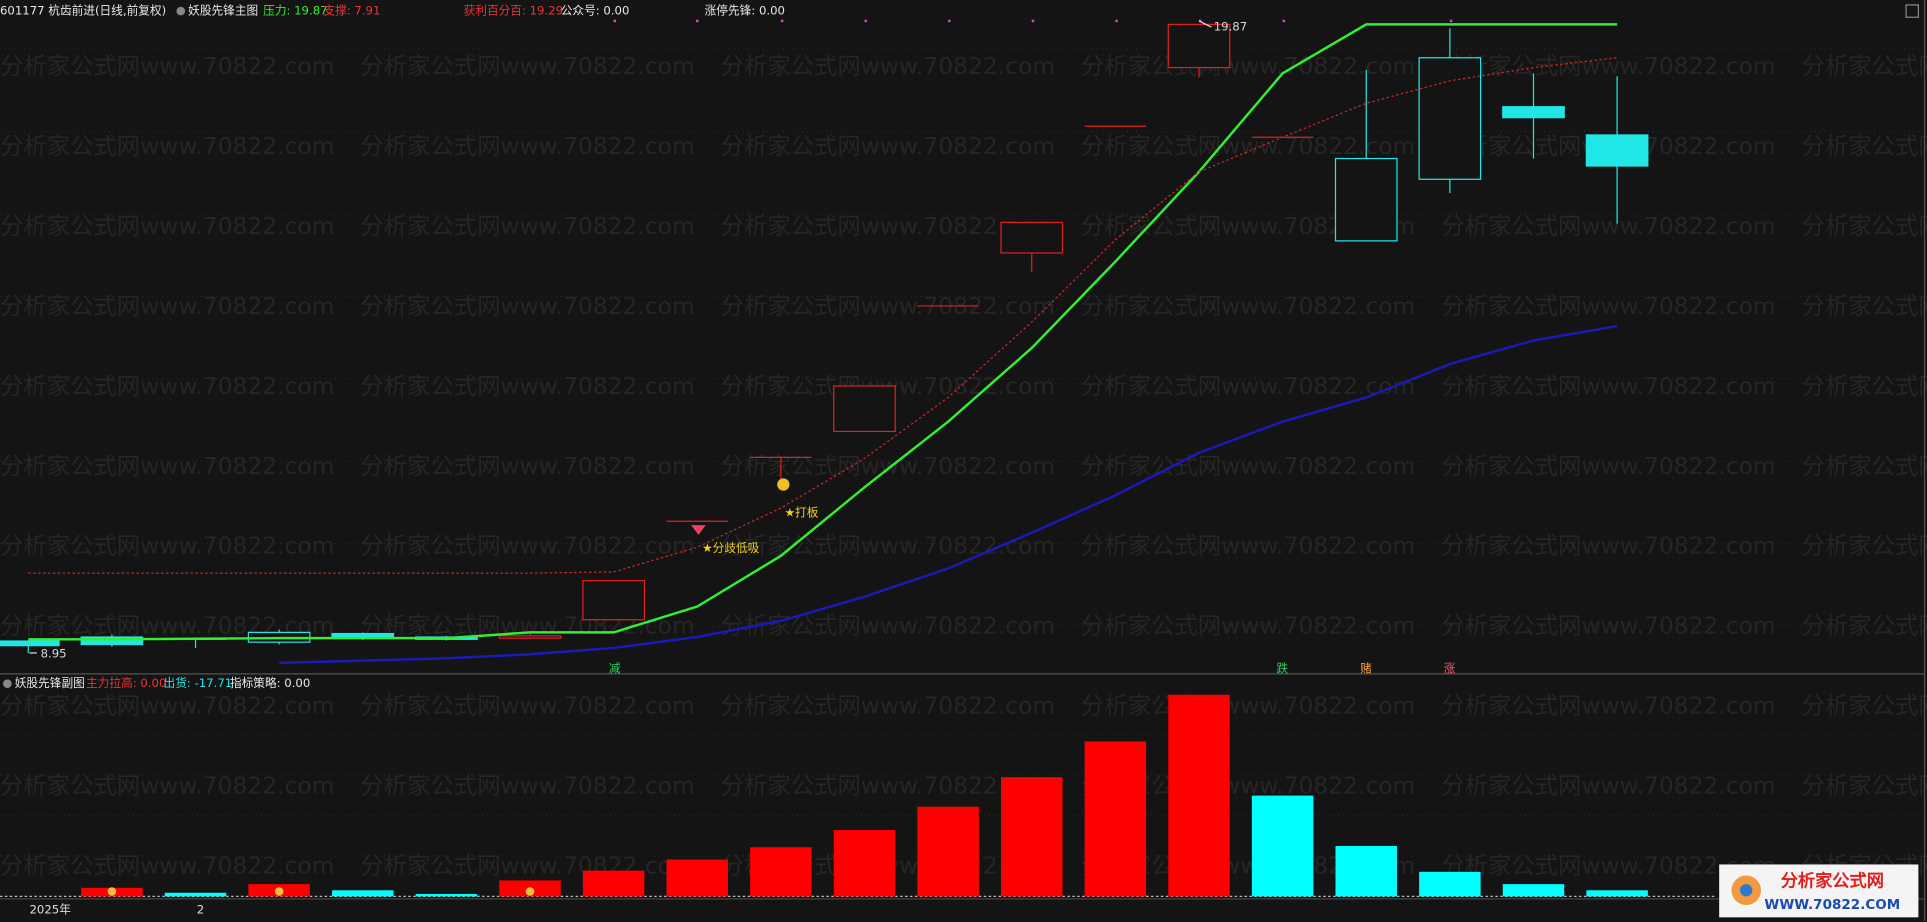  I want to click on gem-icon, so click(698, 530).